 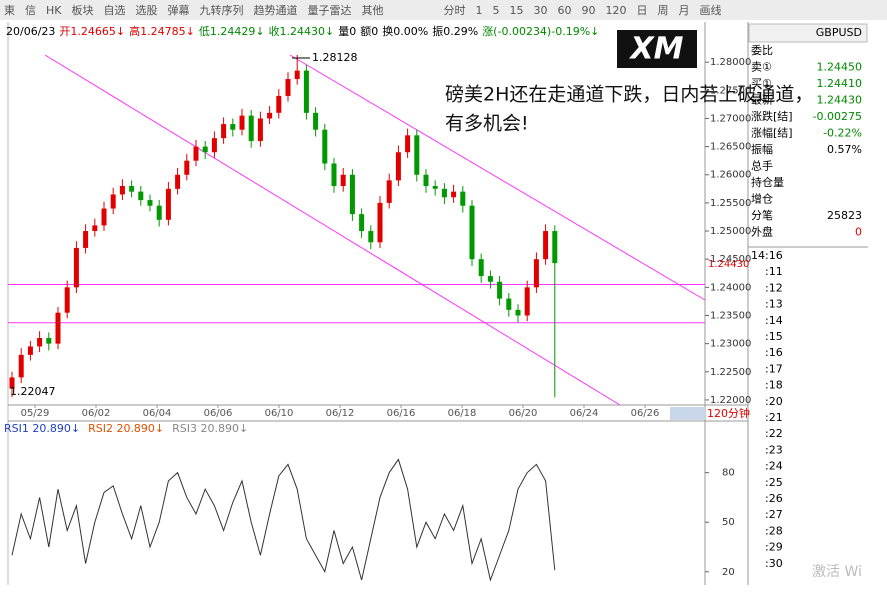 What do you see at coordinates (762, 215) in the screenshot?
I see `quote-label: 分笔` at bounding box center [762, 215].